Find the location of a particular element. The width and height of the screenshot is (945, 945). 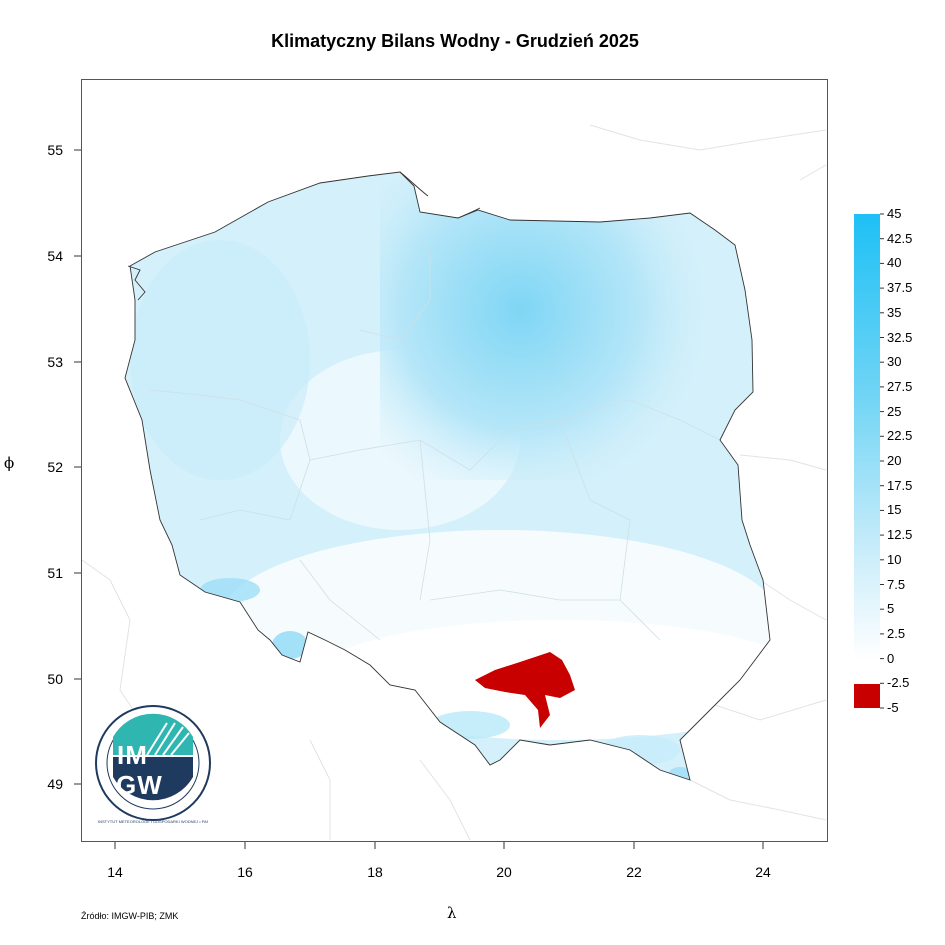

colorbar-tick-label: 12.5 is located at coordinates (900, 535).